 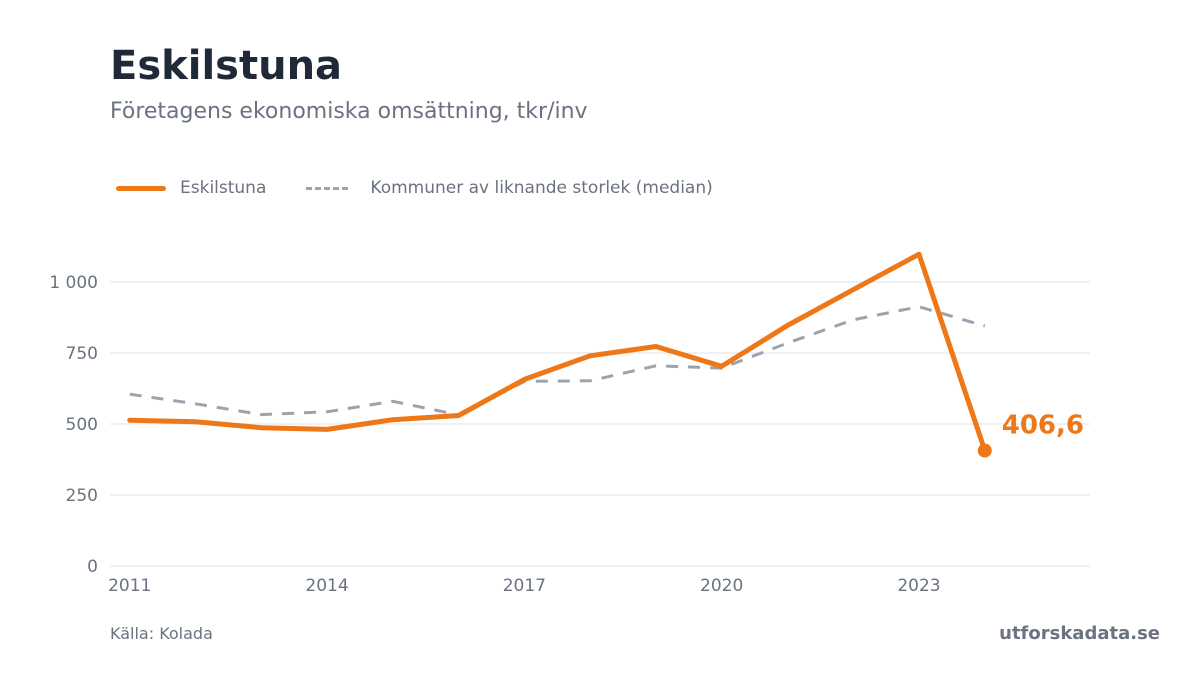 I want to click on legend-item-primary: Eskilstuna, so click(x=191, y=188).